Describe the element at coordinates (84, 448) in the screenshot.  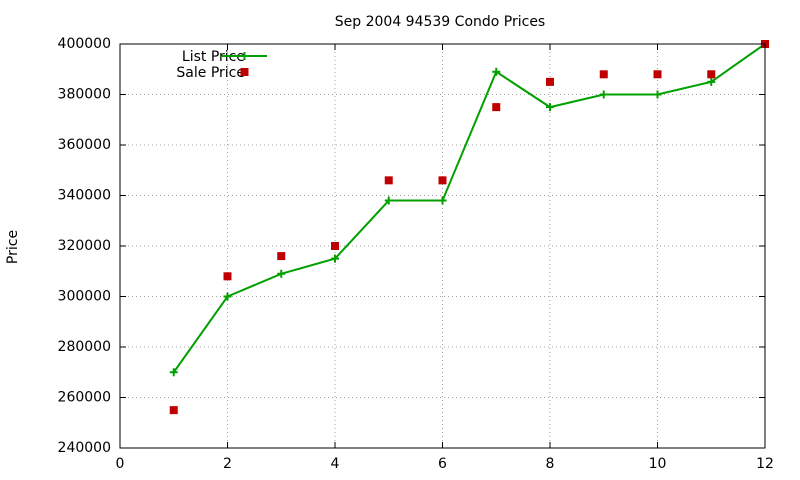
I see `y-tick-label: 240000` at that location.